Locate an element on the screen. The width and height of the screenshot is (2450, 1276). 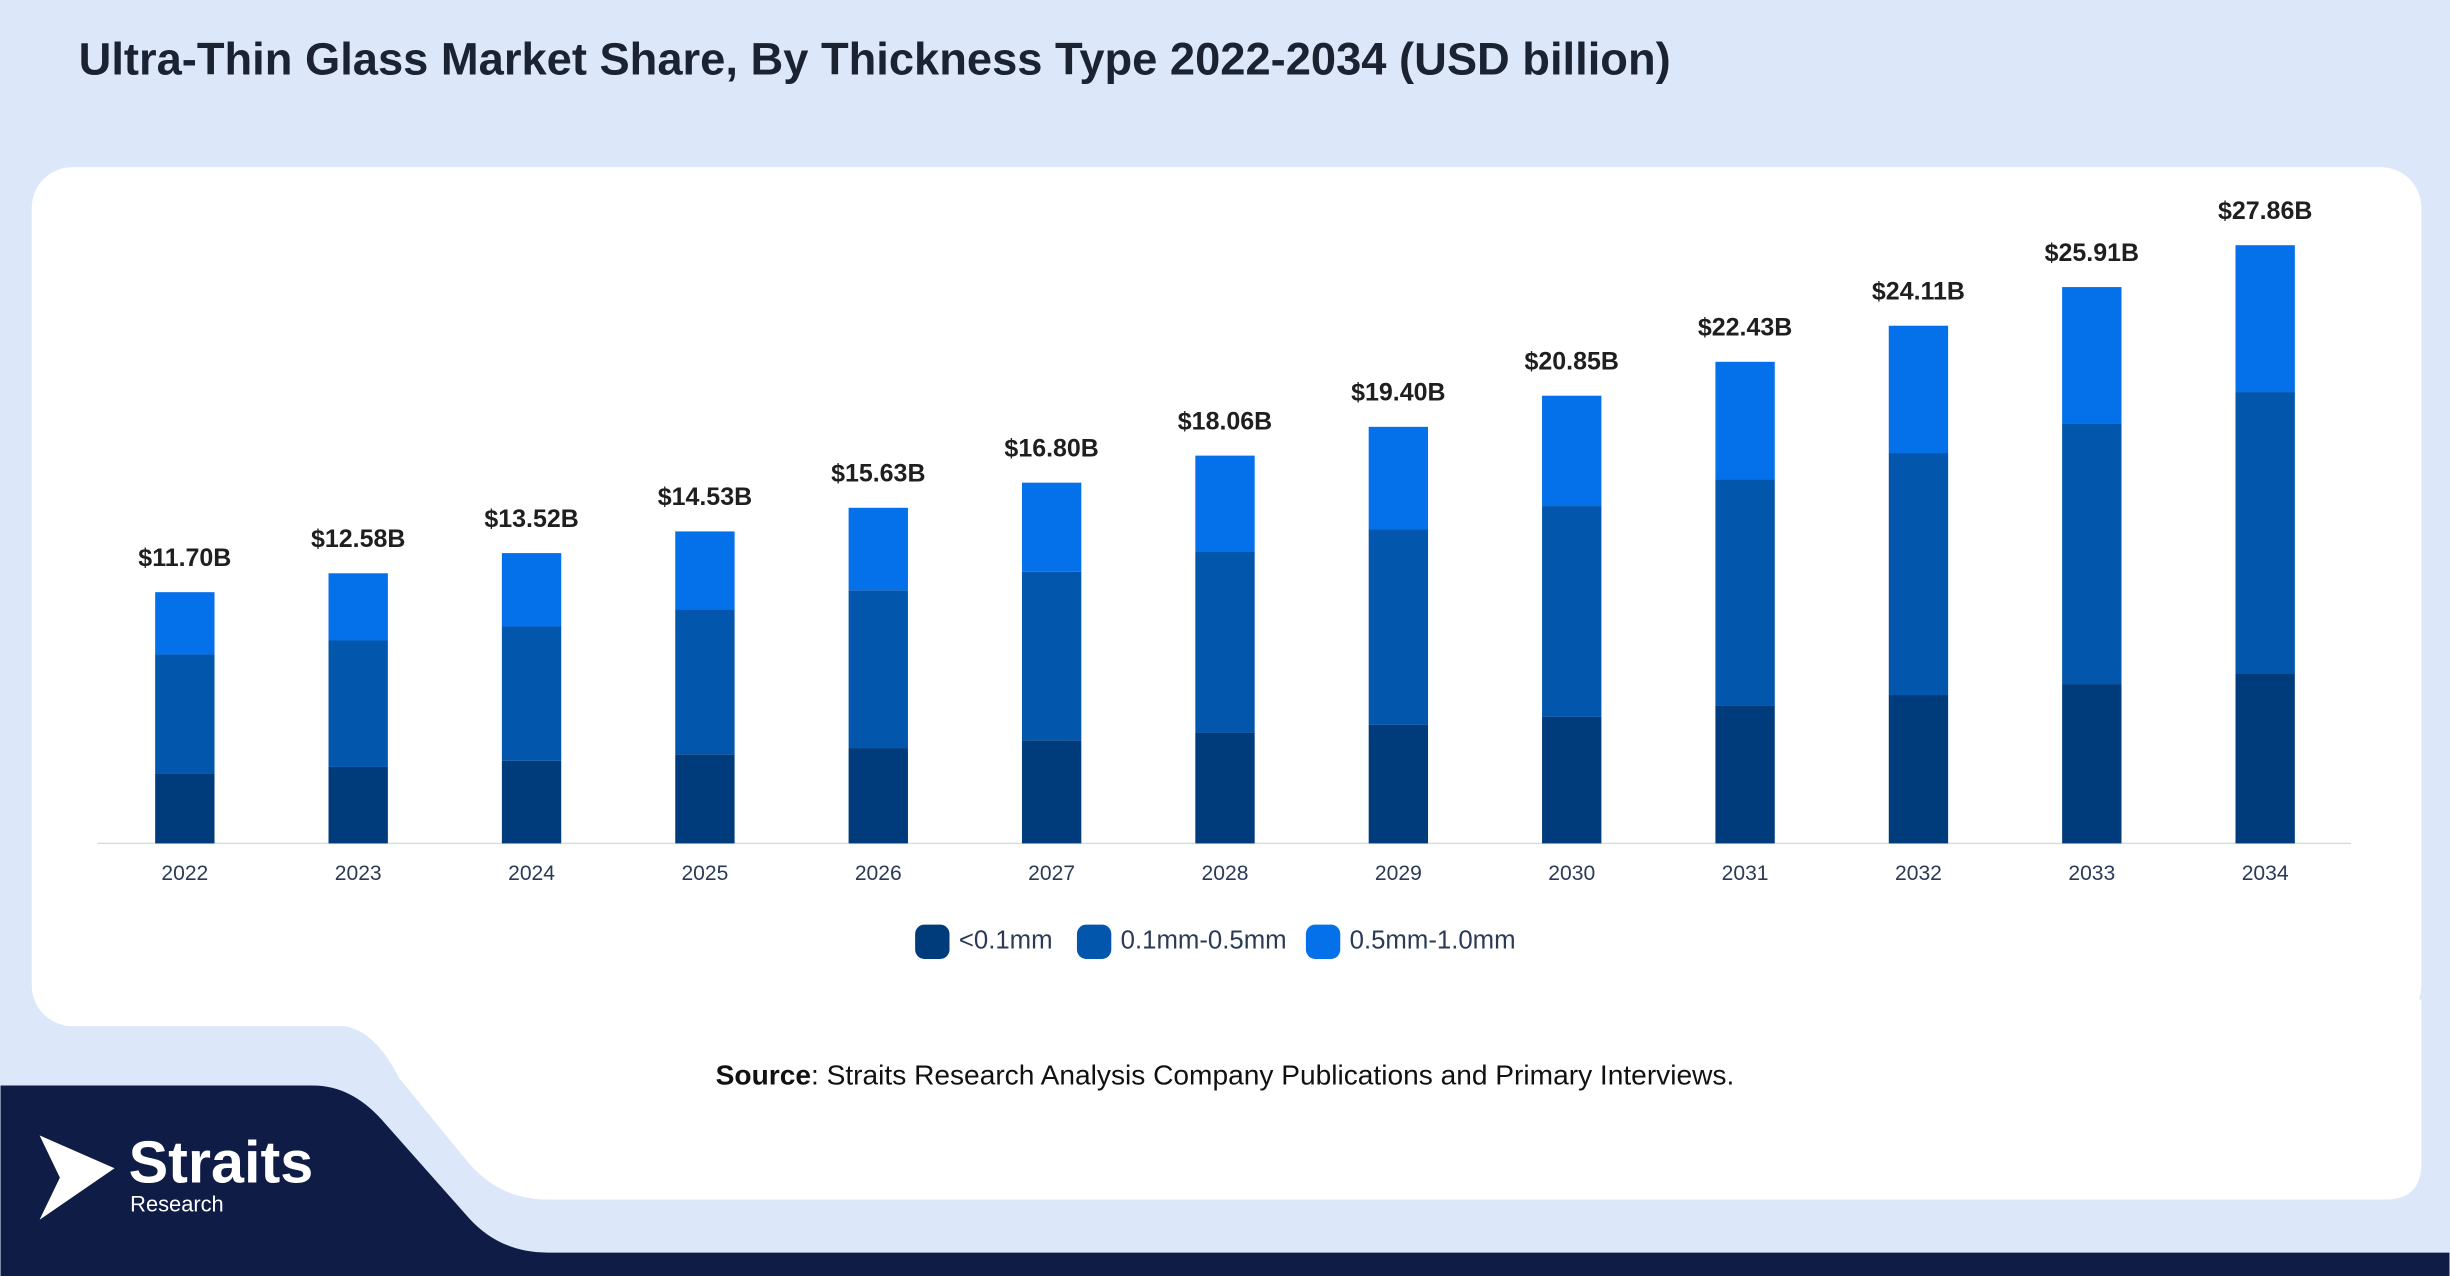
legend-label: 0.5mm-1.0mm is located at coordinates (1433, 941).